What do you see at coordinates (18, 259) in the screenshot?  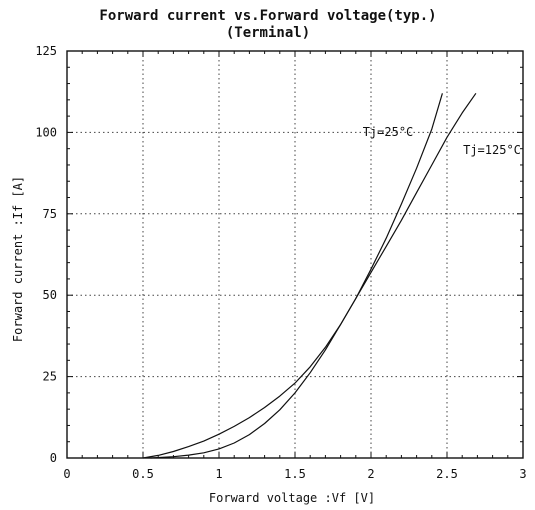 I see `y-axis-label: Forward current :If [A]` at bounding box center [18, 259].